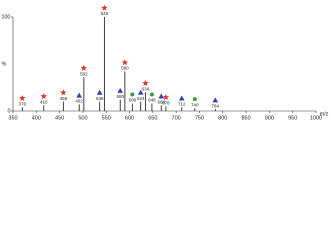  I want to click on peak-label: 712, so click(182, 103).